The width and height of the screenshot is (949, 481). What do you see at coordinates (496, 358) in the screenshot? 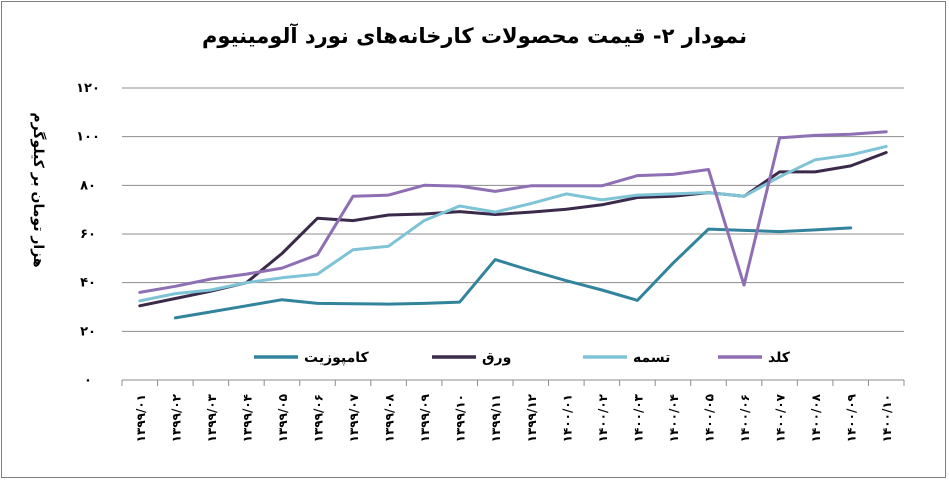
I see `legend-label-2: ورق` at bounding box center [496, 358].